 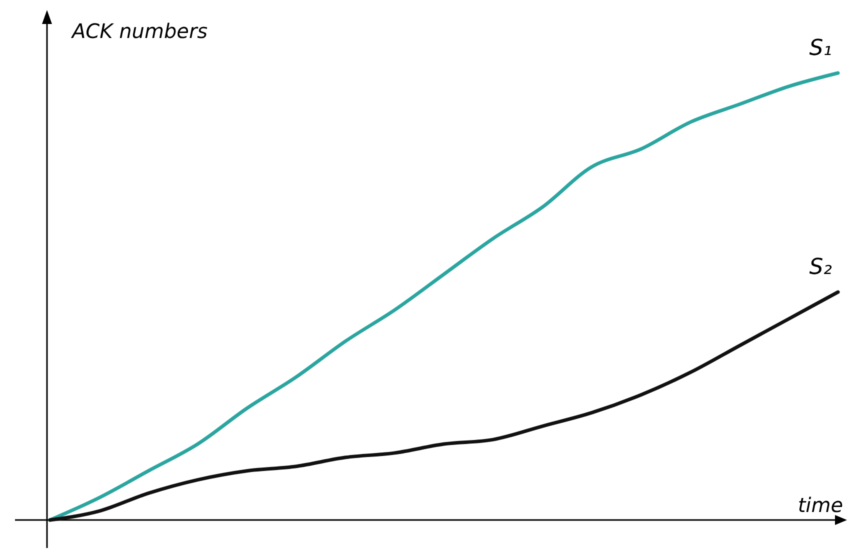 What do you see at coordinates (820, 48) in the screenshot?
I see `series-label: S₁` at bounding box center [820, 48].